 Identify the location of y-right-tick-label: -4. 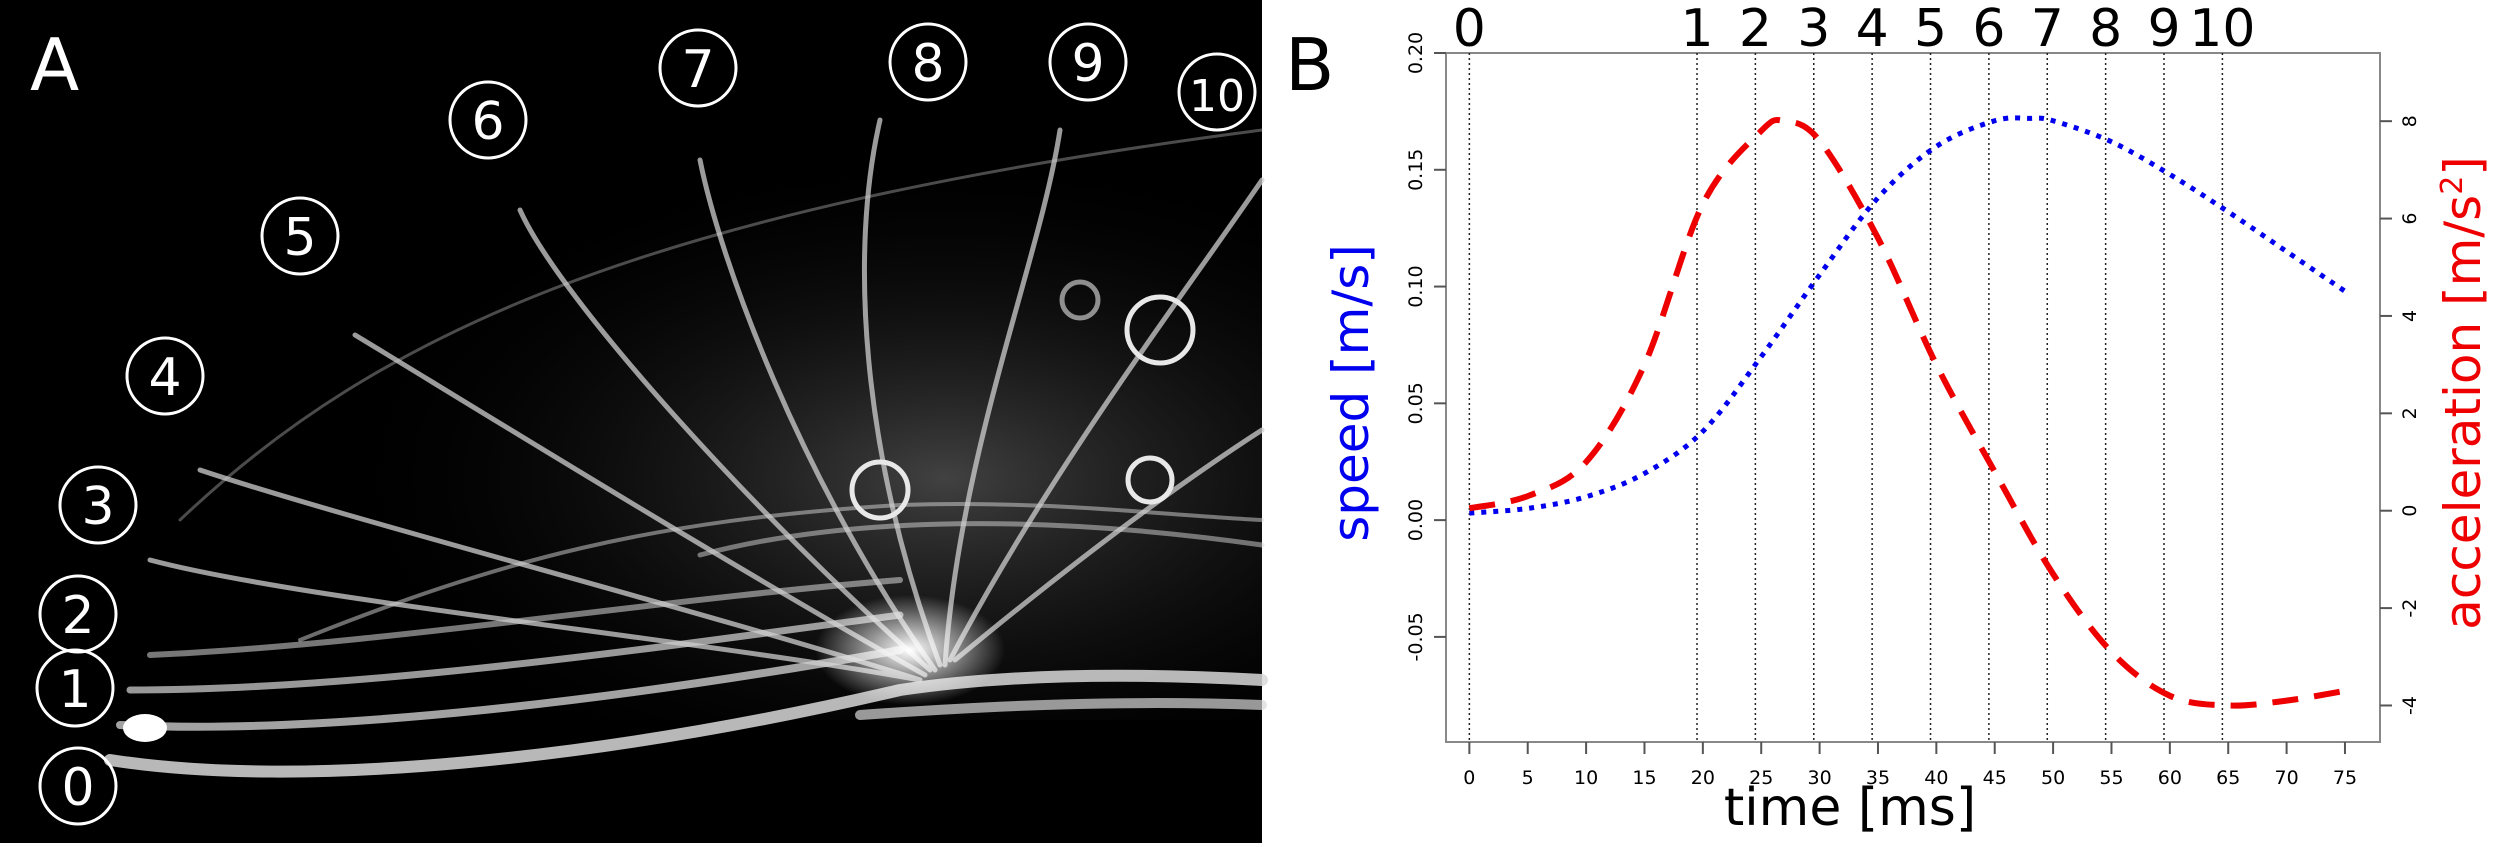
(2410, 705).